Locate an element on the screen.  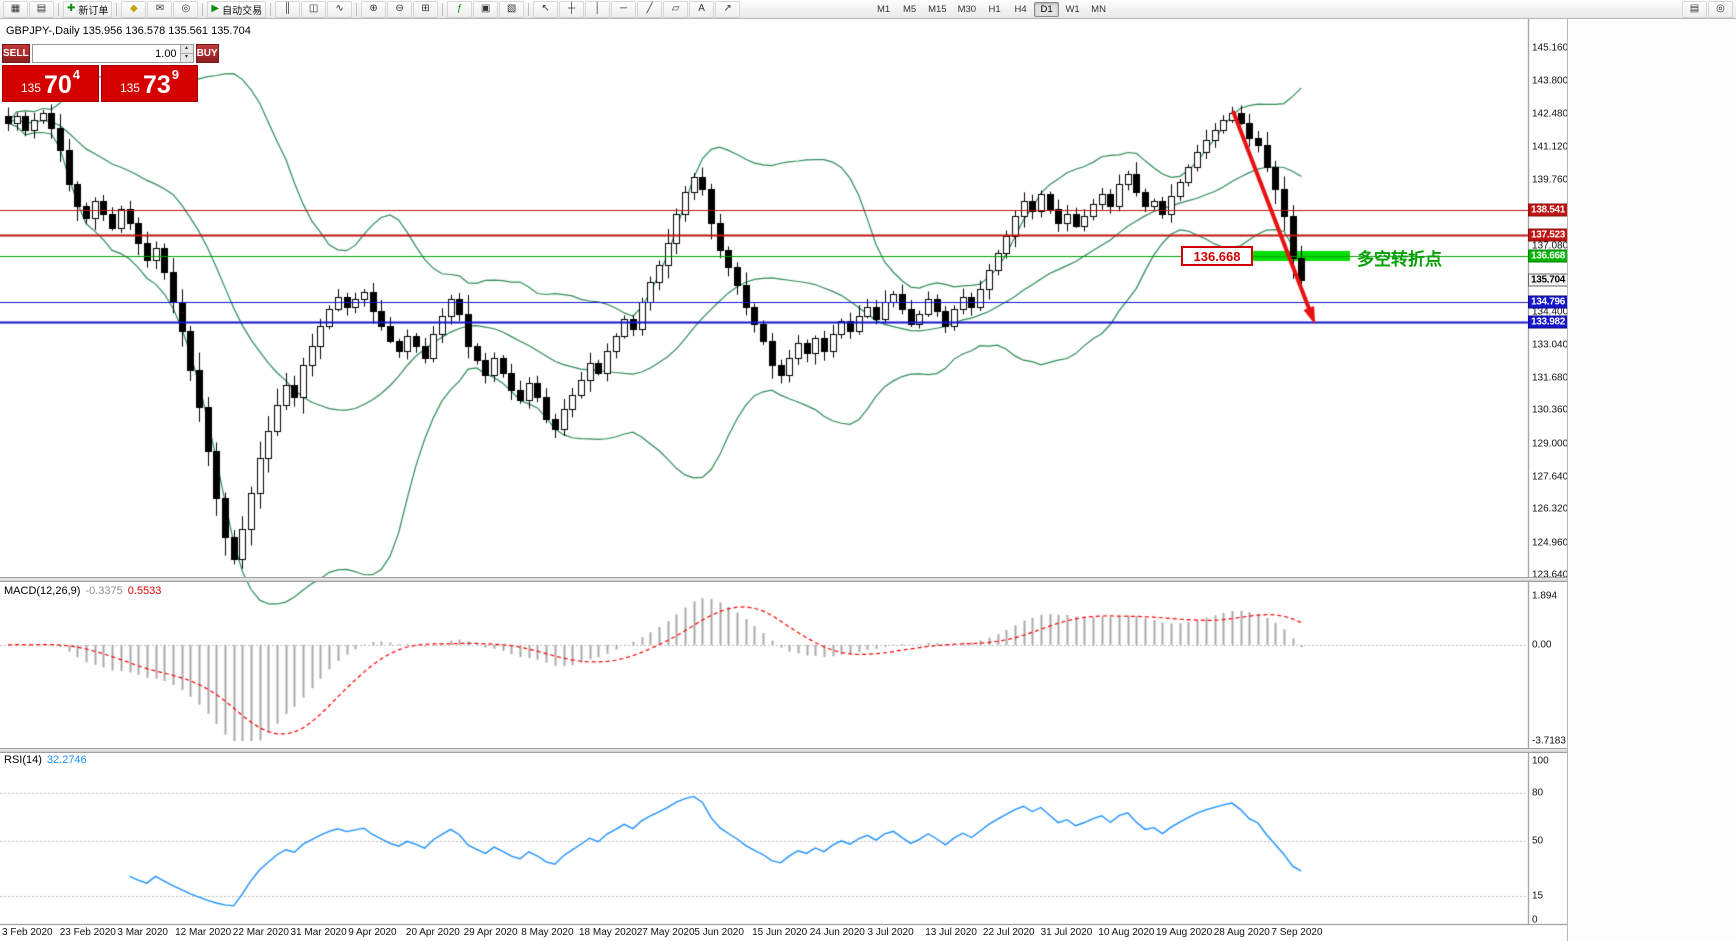
time-axis-label: 20 Apr 2020 is located at coordinates (432, 932).